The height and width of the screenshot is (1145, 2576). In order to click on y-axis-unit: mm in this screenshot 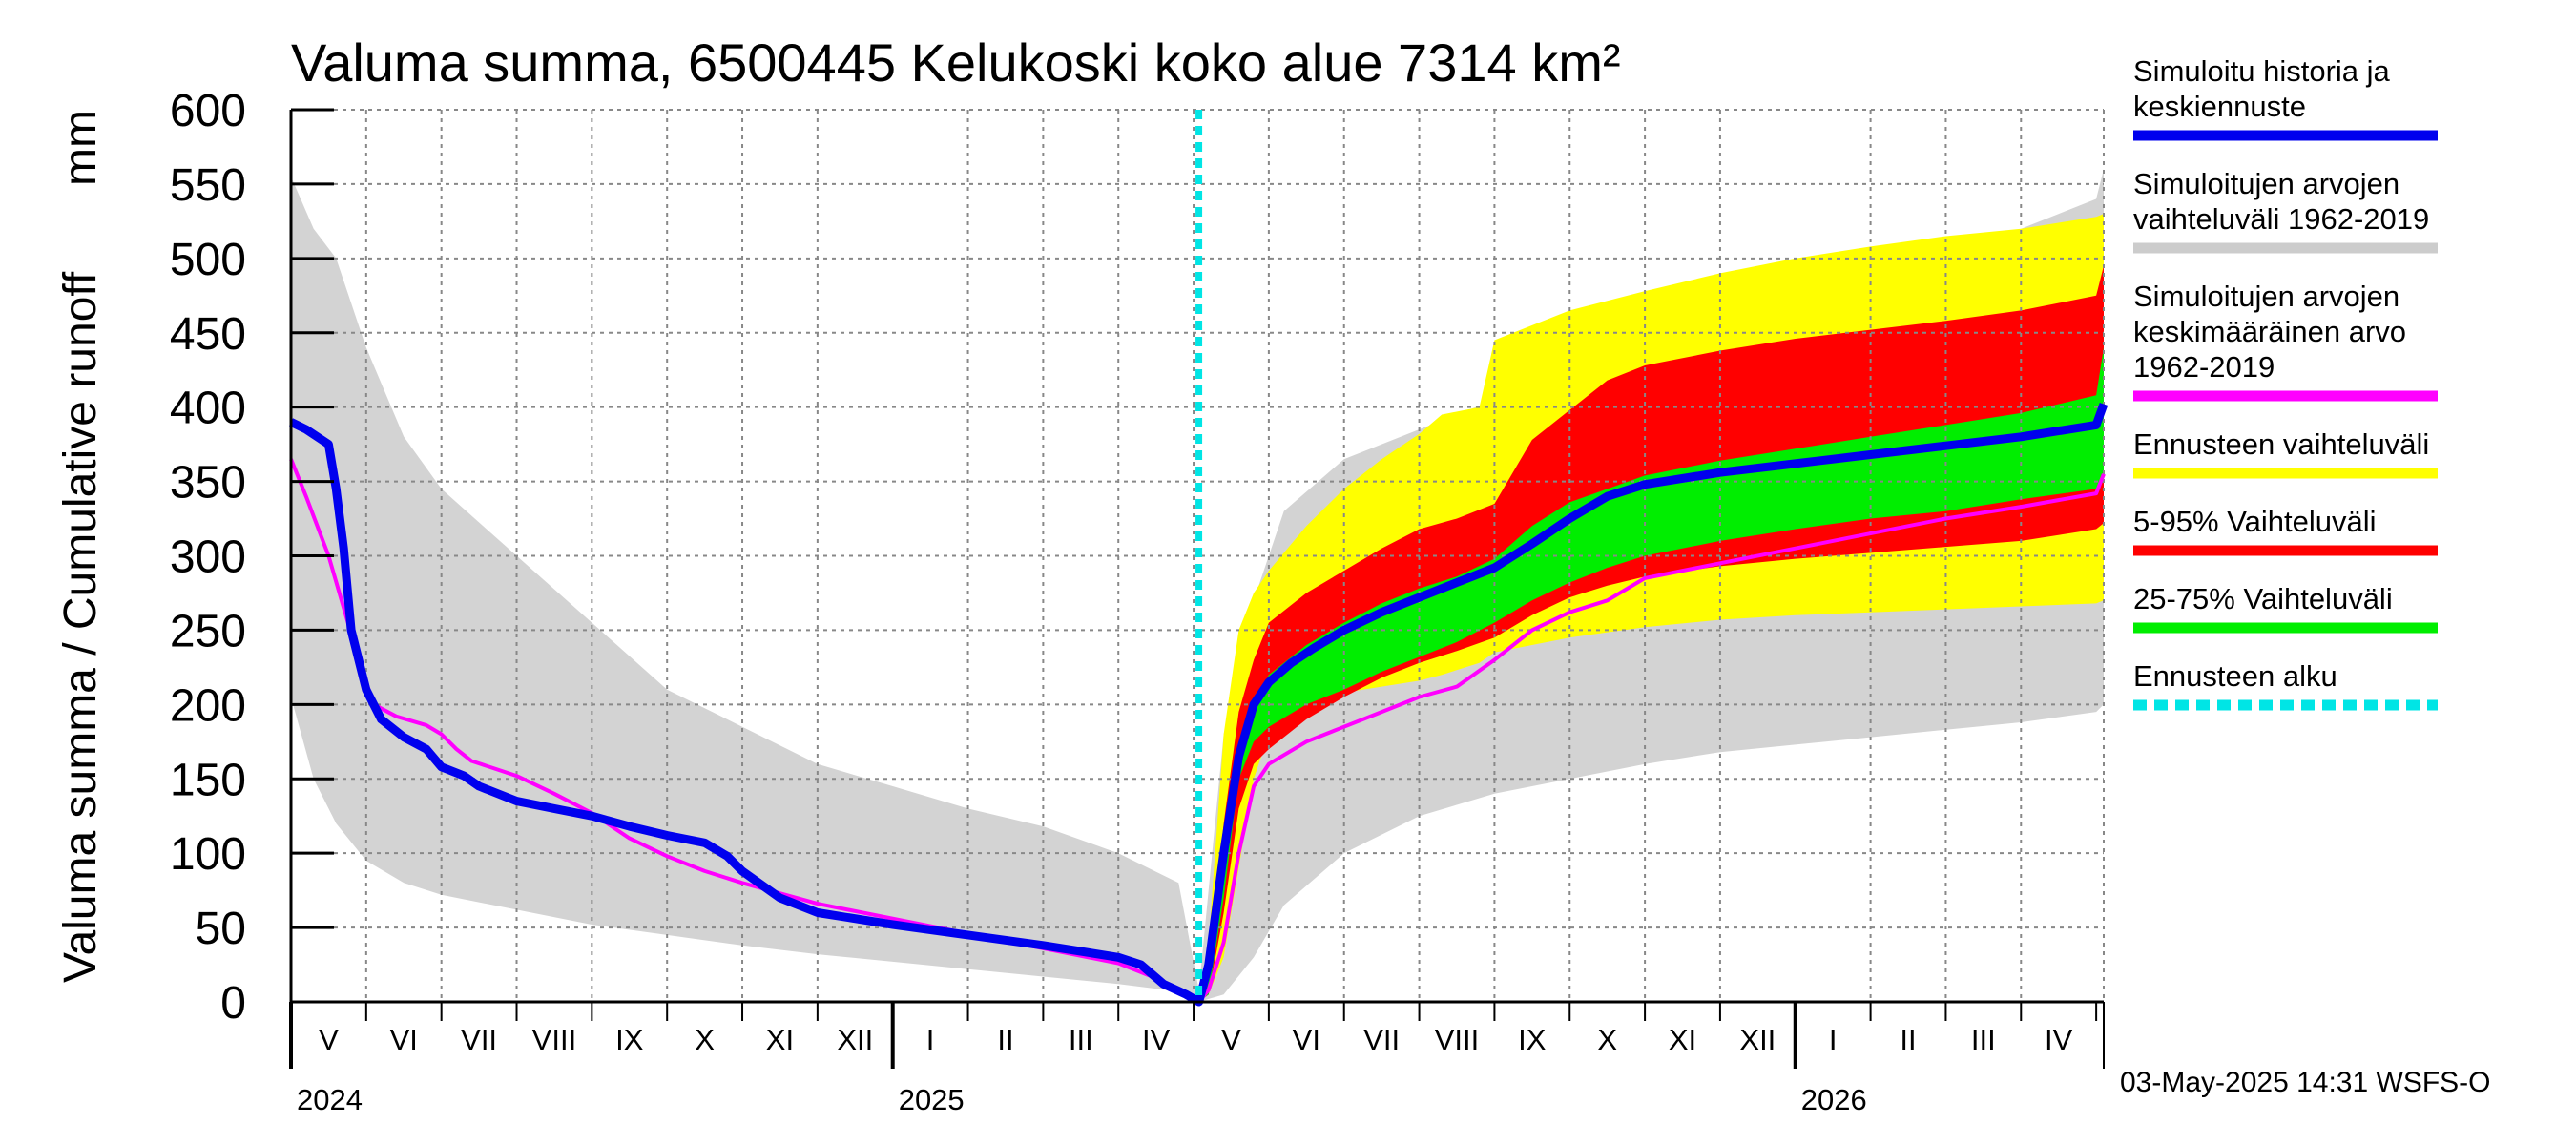, I will do `click(80, 148)`.